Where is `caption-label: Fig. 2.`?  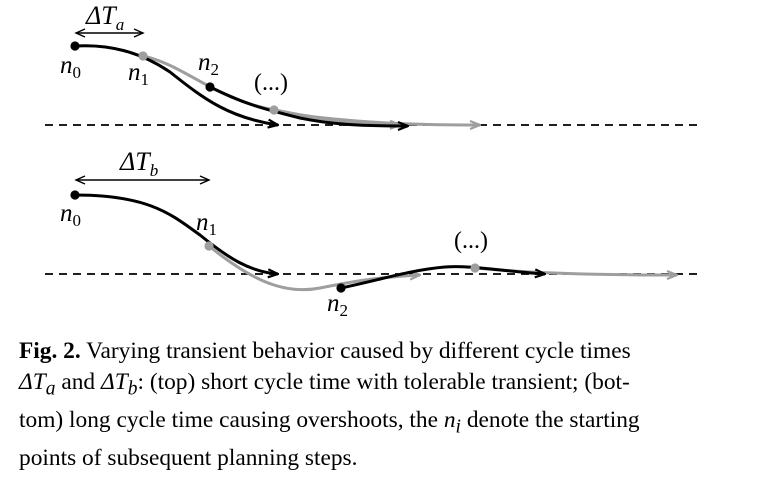
caption-label: Fig. 2. is located at coordinates (50, 351).